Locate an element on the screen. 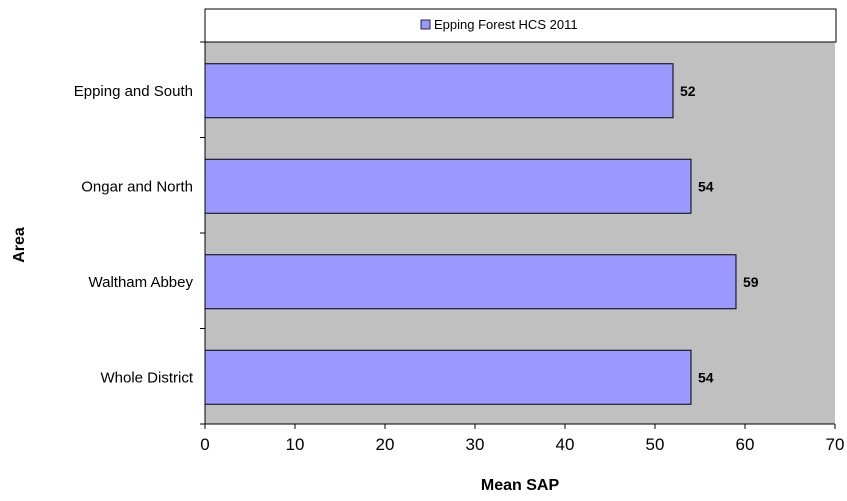  x-tick-label: 40 is located at coordinates (565, 444).